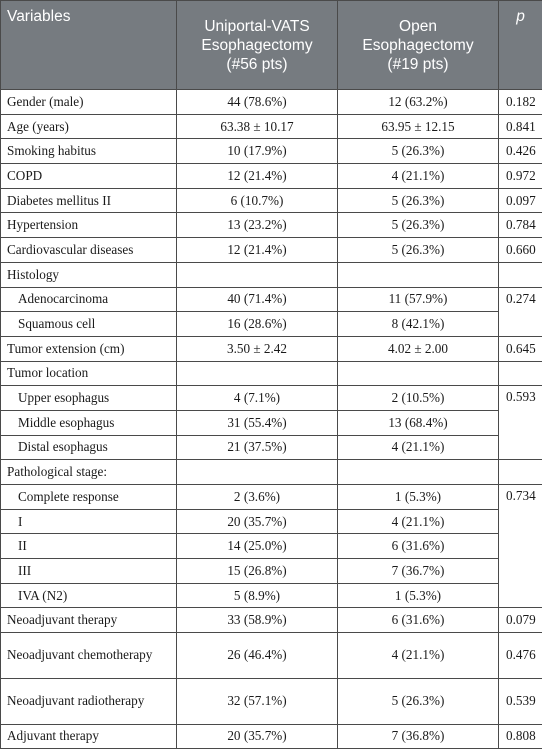 Image resolution: width=542 pixels, height=749 pixels. What do you see at coordinates (257, 398) in the screenshot?
I see `uniportal-value: 4 (7.1%)` at bounding box center [257, 398].